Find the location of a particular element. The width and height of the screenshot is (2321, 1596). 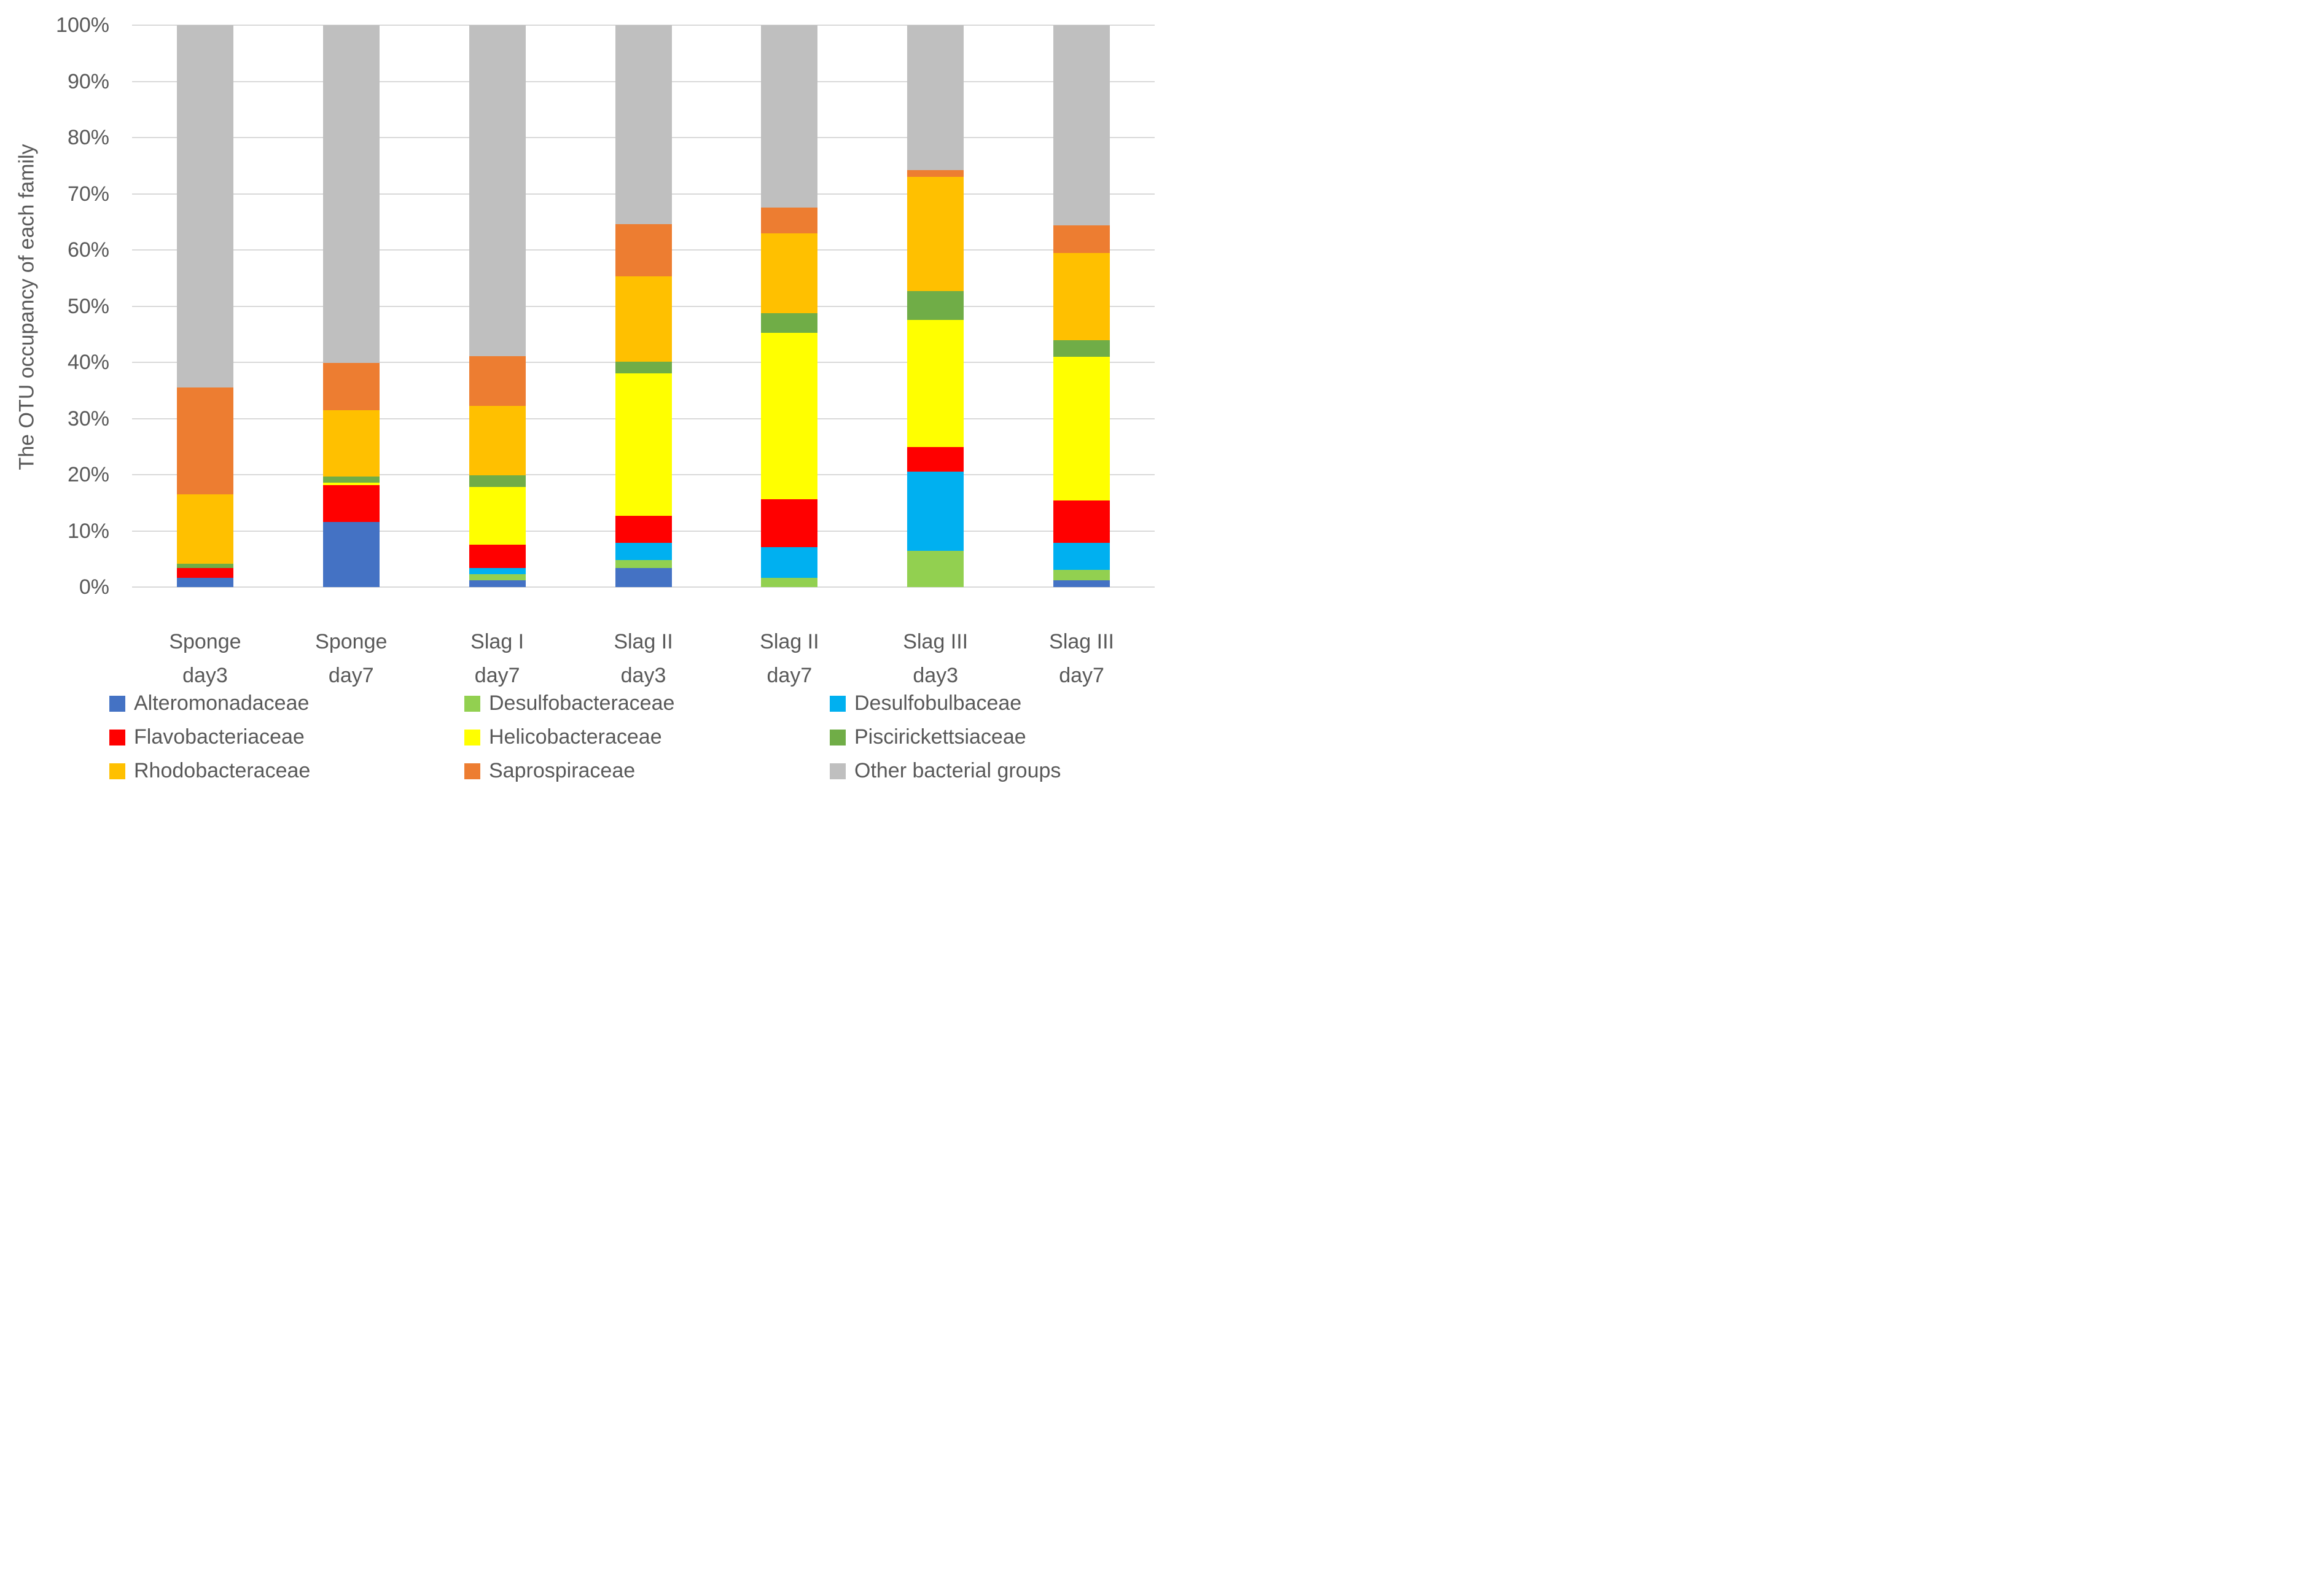

legend-item-piscirickettsiaceae: Piscirickettsiaceae is located at coordinates (945, 737).